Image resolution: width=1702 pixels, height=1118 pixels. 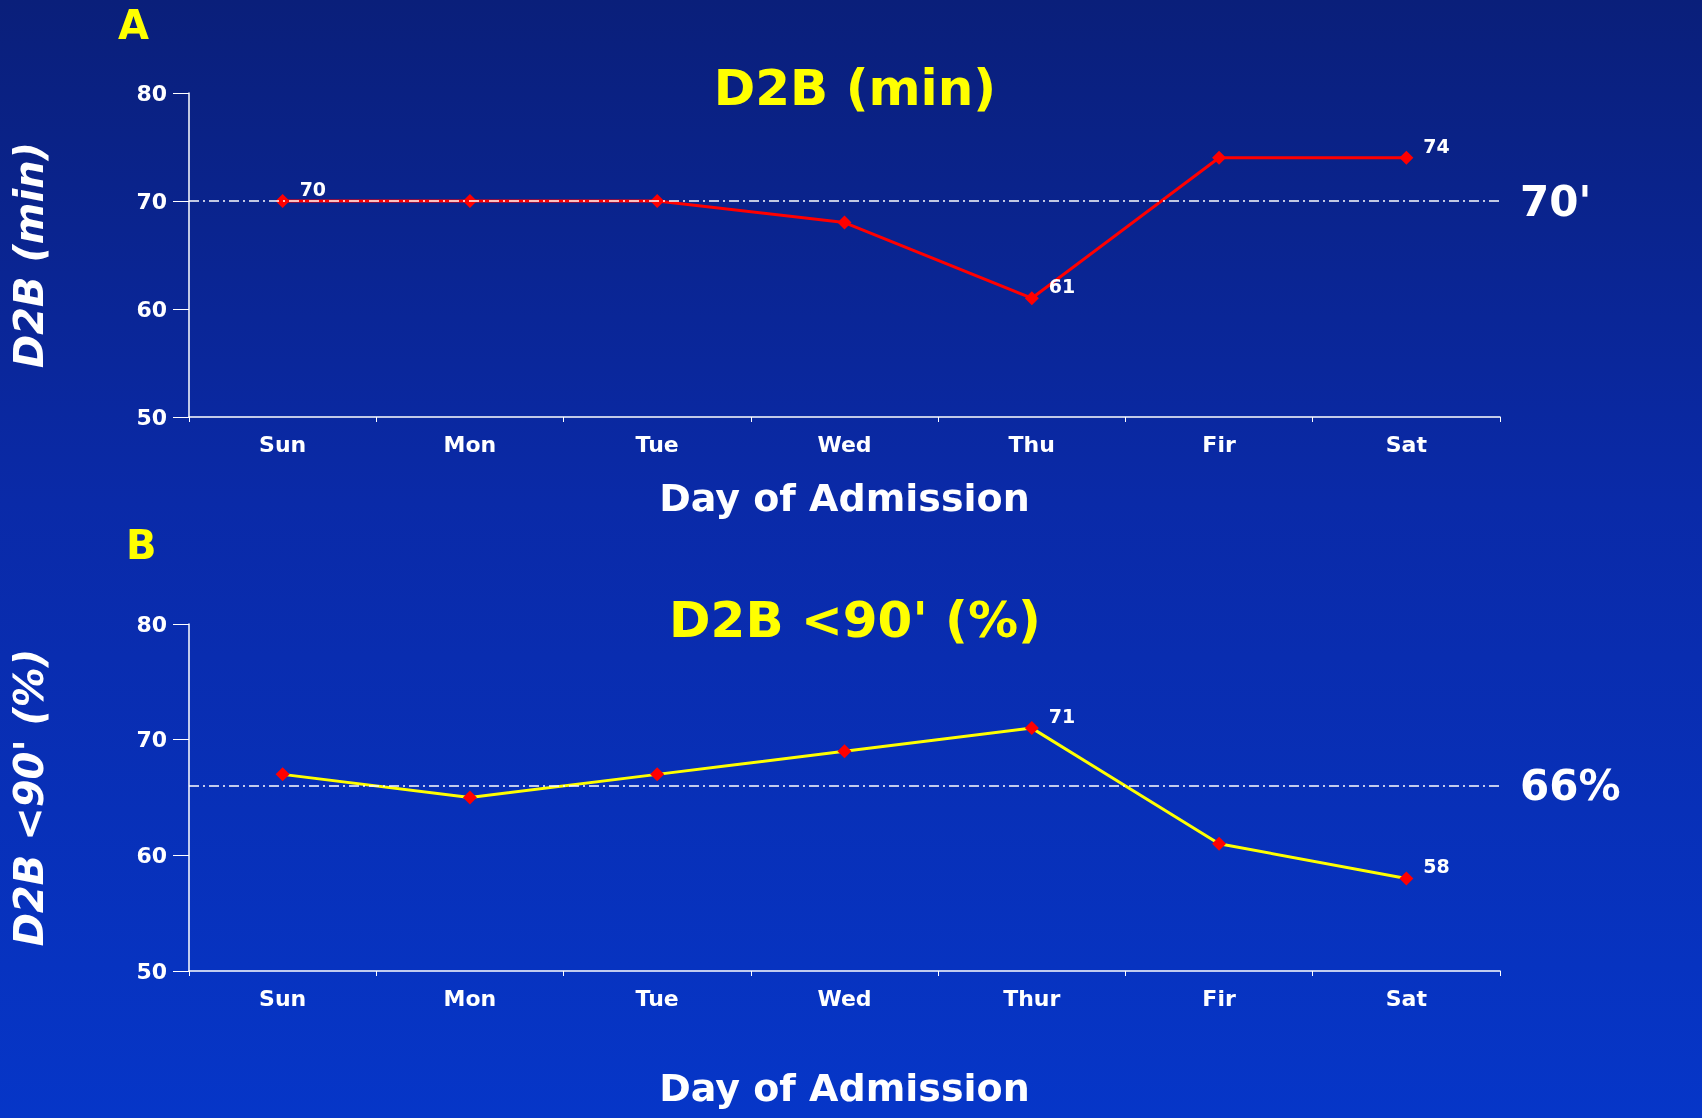 What do you see at coordinates (1436, 866) in the screenshot?
I see `data-label: 58` at bounding box center [1436, 866].